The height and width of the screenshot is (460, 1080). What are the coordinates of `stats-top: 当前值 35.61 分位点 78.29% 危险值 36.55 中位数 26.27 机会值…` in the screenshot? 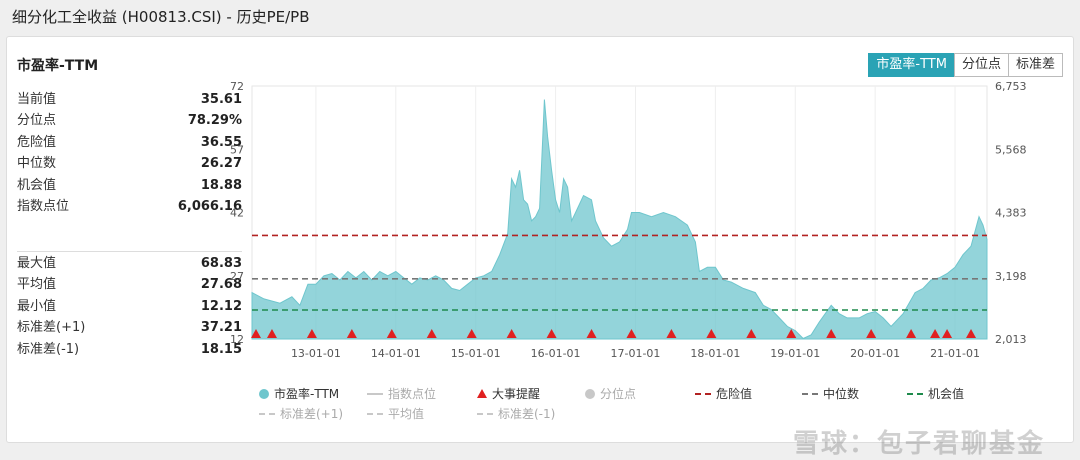 It's located at (129, 153).